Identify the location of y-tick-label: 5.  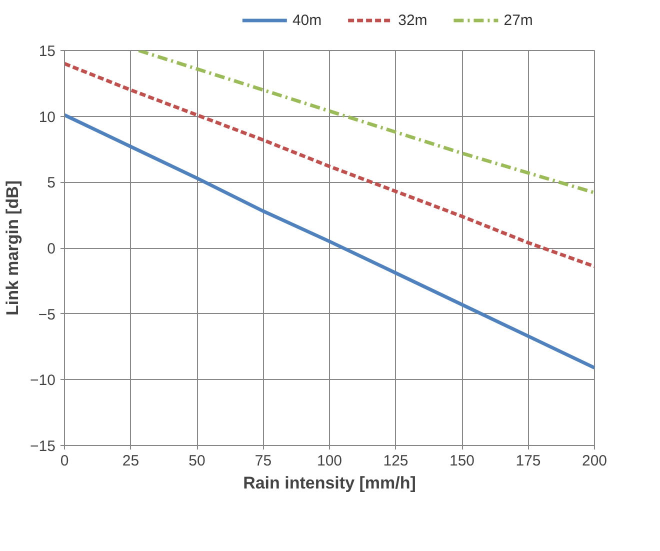
(51, 183).